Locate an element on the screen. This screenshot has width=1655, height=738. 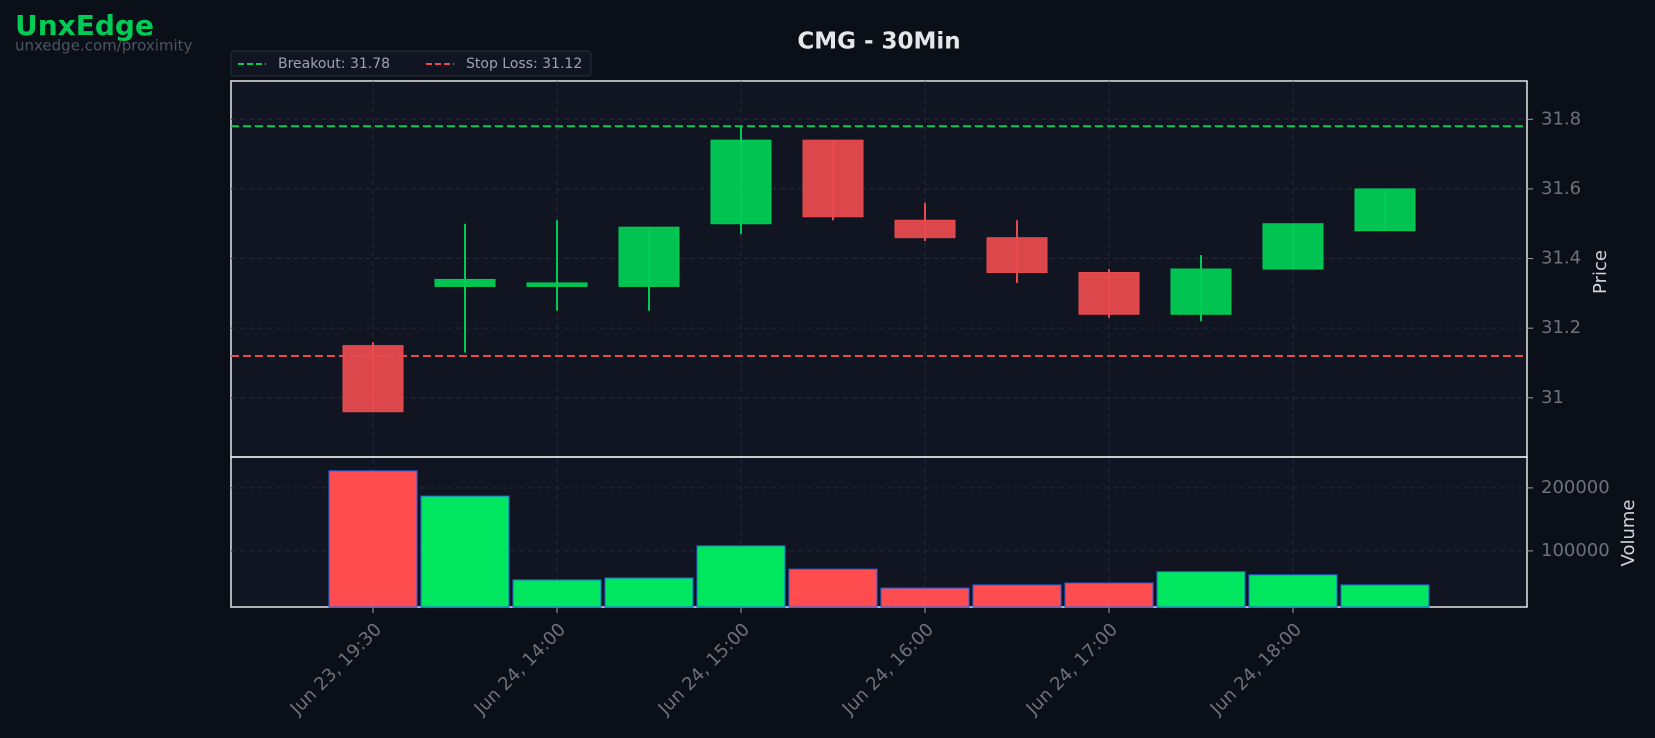
legend-label: Stop Loss: 31.12 is located at coordinates (524, 64).